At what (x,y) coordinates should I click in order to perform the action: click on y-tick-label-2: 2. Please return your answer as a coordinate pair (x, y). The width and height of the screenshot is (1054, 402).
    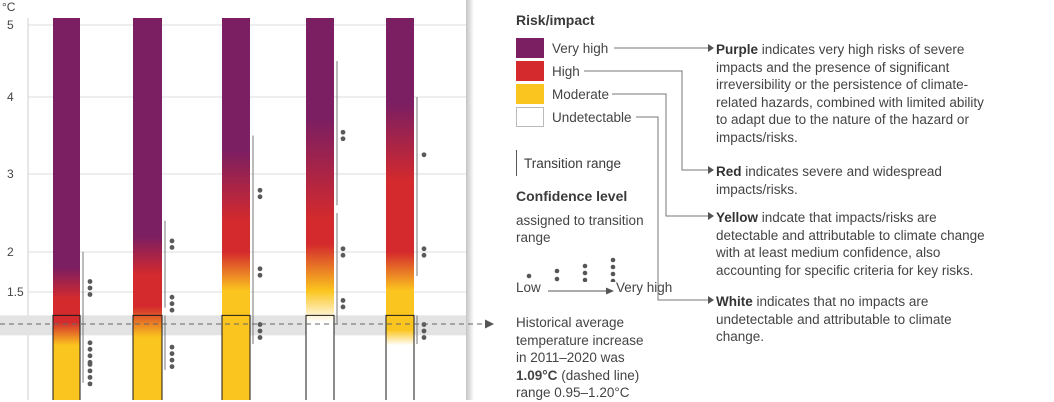
    Looking at the image, I should click on (10, 252).